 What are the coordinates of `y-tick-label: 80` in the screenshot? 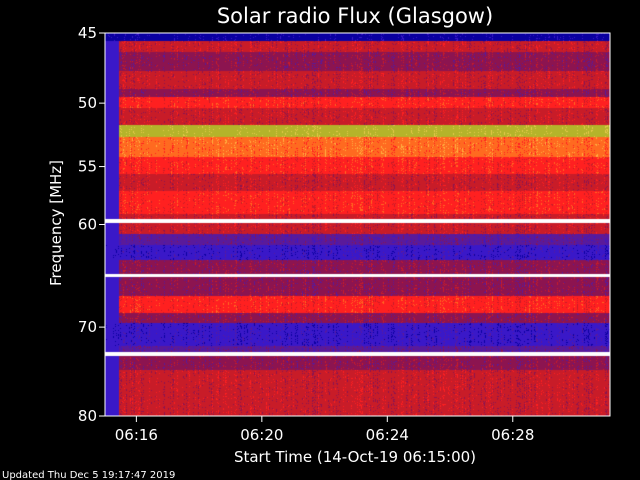 It's located at (87, 416).